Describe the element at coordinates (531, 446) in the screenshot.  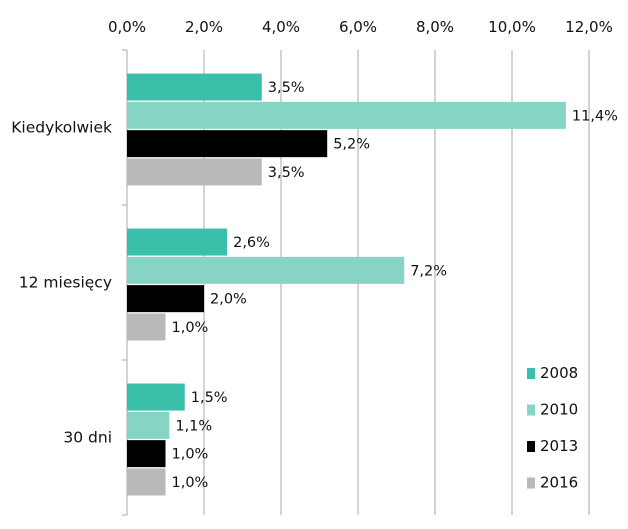
I see `legend-swatch-2013` at that location.